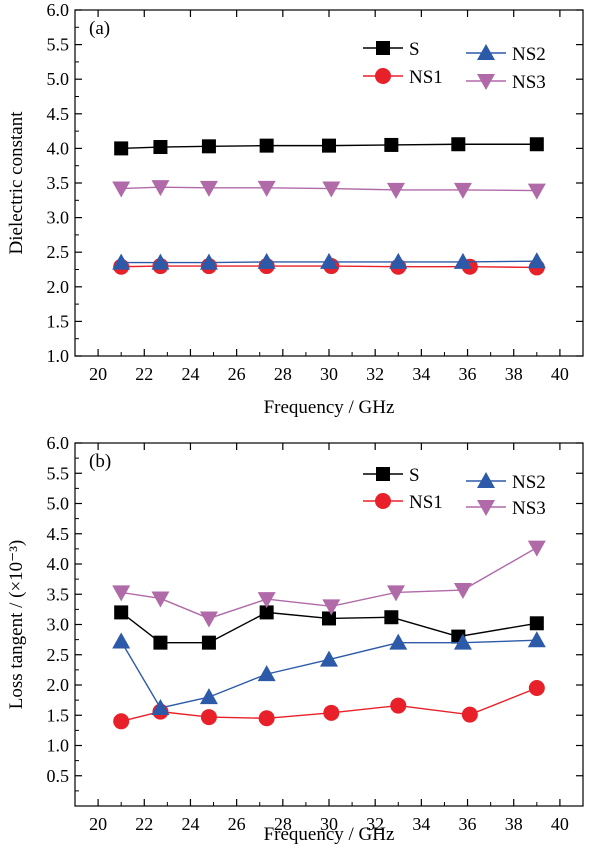  What do you see at coordinates (58, 655) in the screenshot?
I see `y-tick-label: 2.5` at bounding box center [58, 655].